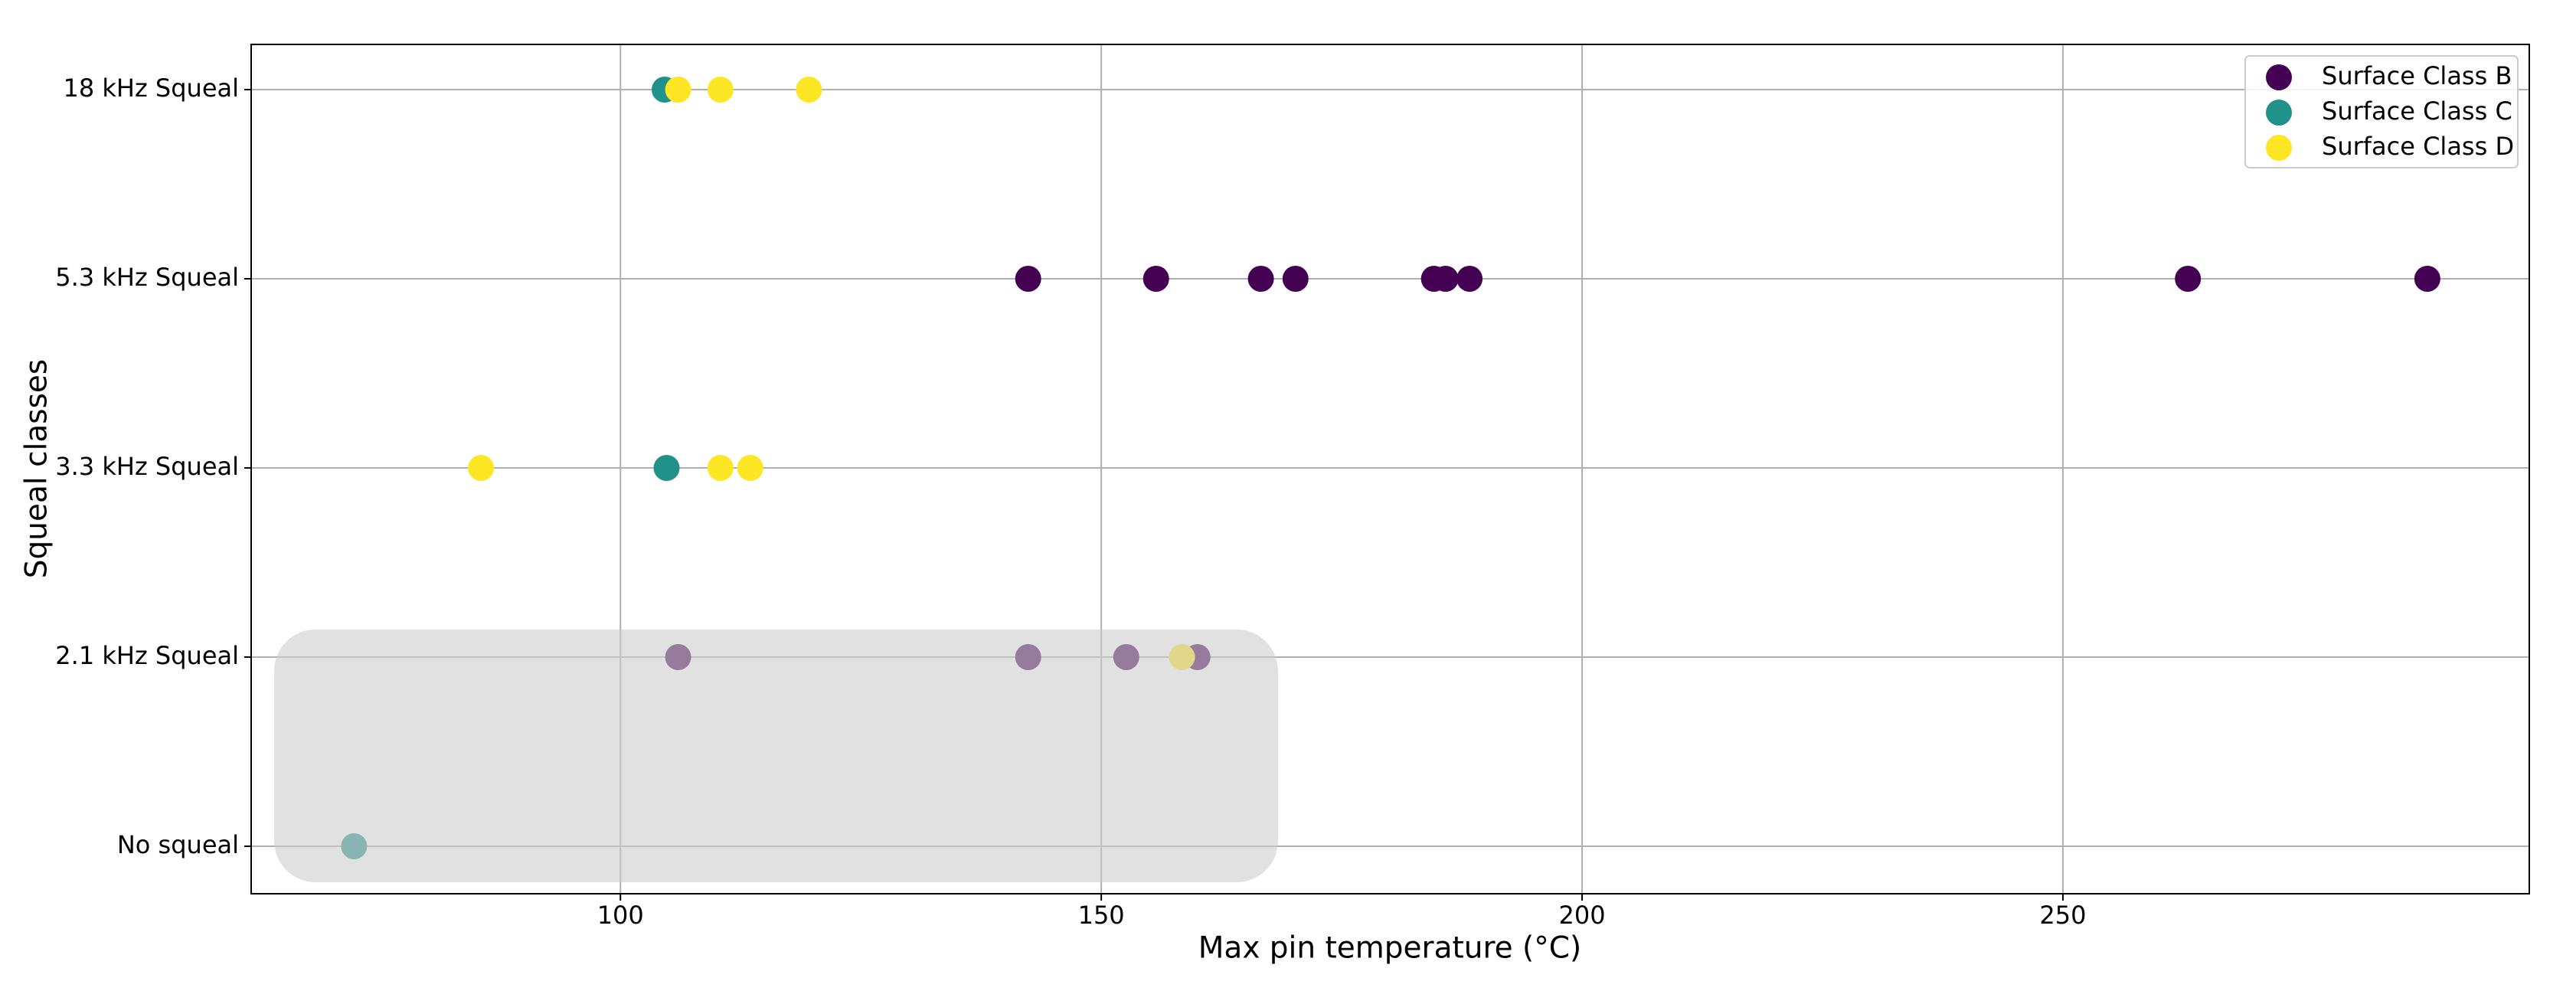 The image size is (2576, 991). I want to click on y-tick-label: 5.3 kHz Squeal, so click(147, 277).